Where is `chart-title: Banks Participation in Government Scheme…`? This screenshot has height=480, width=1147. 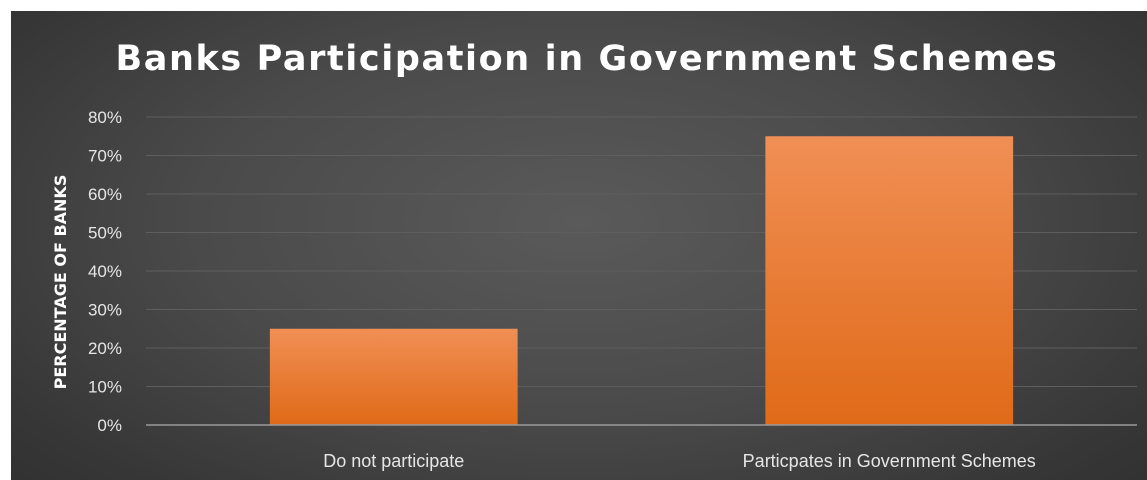
chart-title: Banks Participation in Government Scheme… is located at coordinates (586, 59).